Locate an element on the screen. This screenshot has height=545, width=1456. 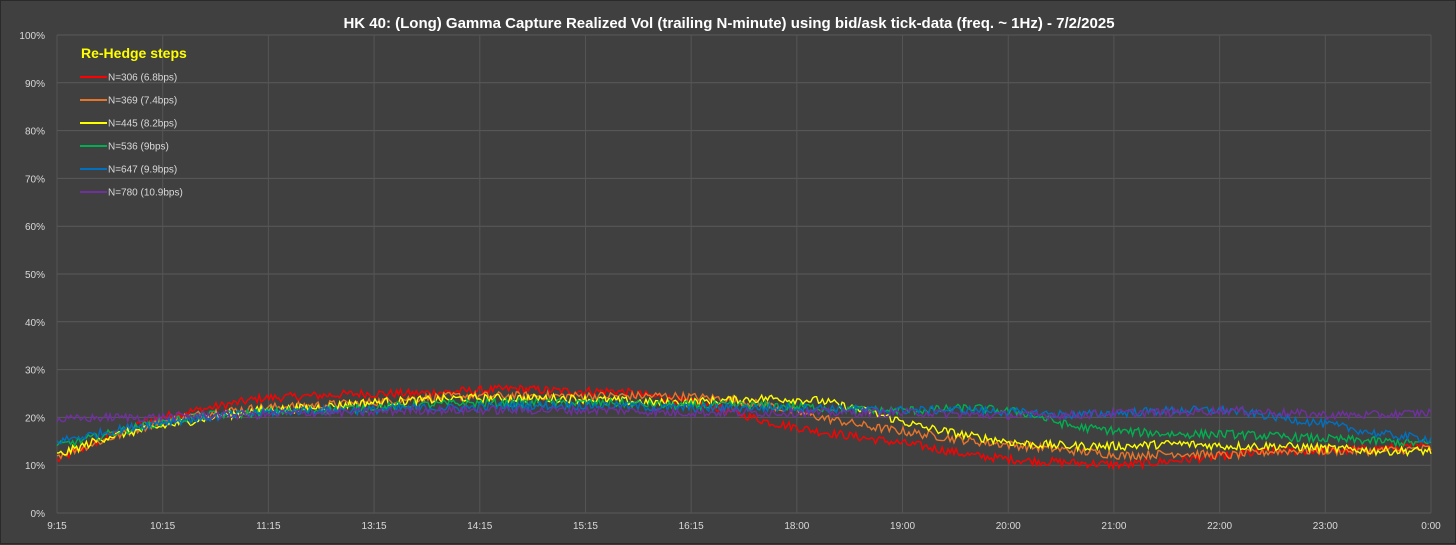
legend-label: N=536 (9bps) is located at coordinates (138, 147).